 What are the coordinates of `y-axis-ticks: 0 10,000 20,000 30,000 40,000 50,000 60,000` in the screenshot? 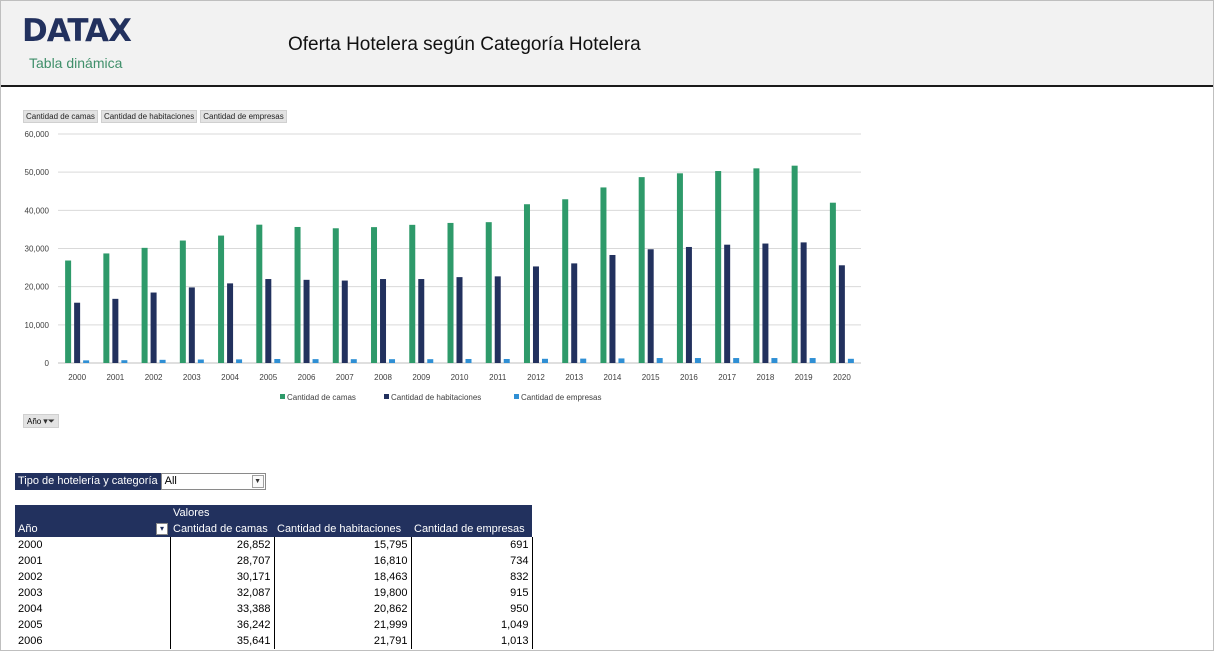 It's located at (37, 249).